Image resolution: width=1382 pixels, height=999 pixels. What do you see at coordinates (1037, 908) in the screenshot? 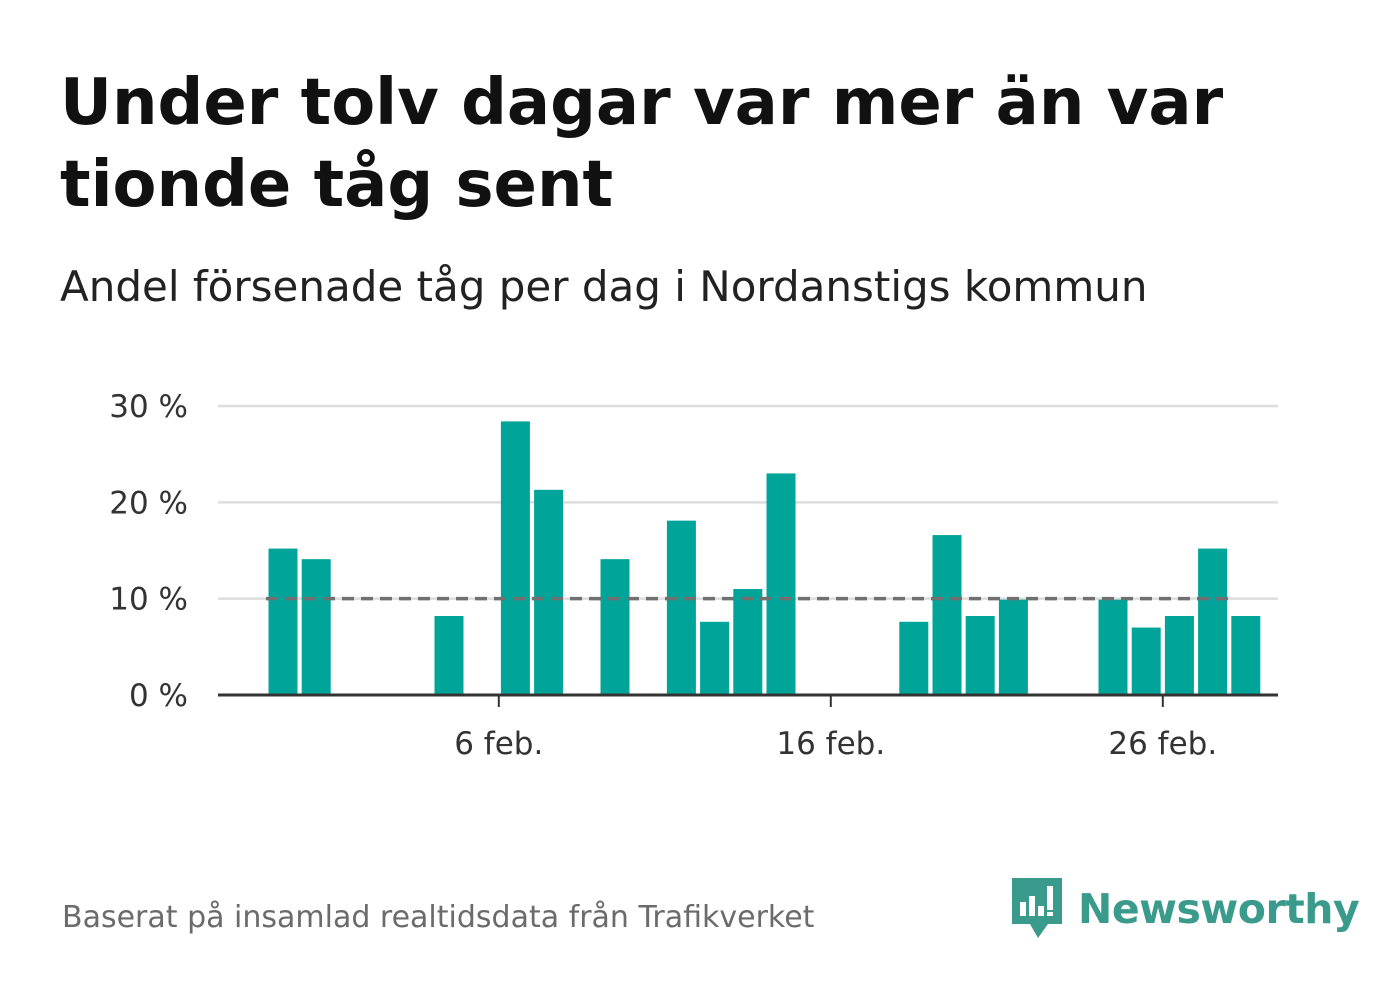
I see `newsworthy-chat-bars-icon` at bounding box center [1037, 908].